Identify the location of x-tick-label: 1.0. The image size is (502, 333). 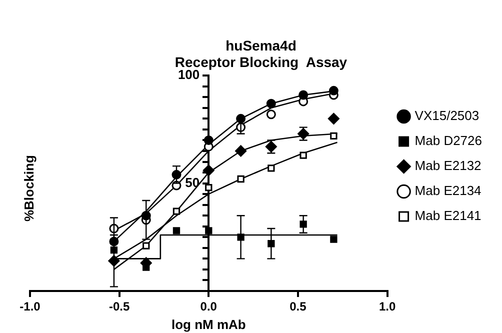
(387, 307).